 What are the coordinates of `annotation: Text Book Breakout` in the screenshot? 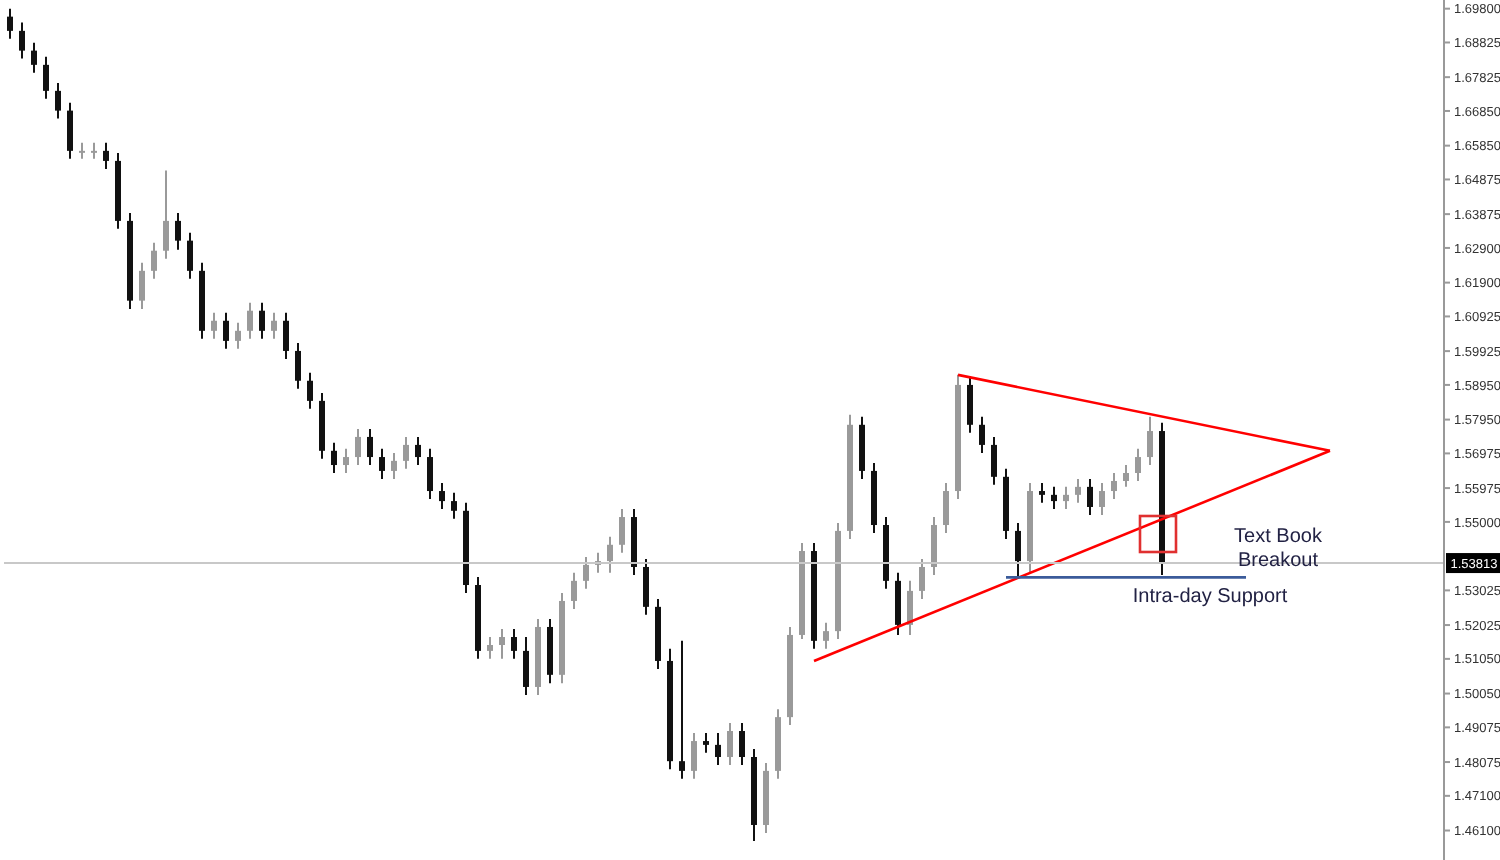 It's located at (1278, 550).